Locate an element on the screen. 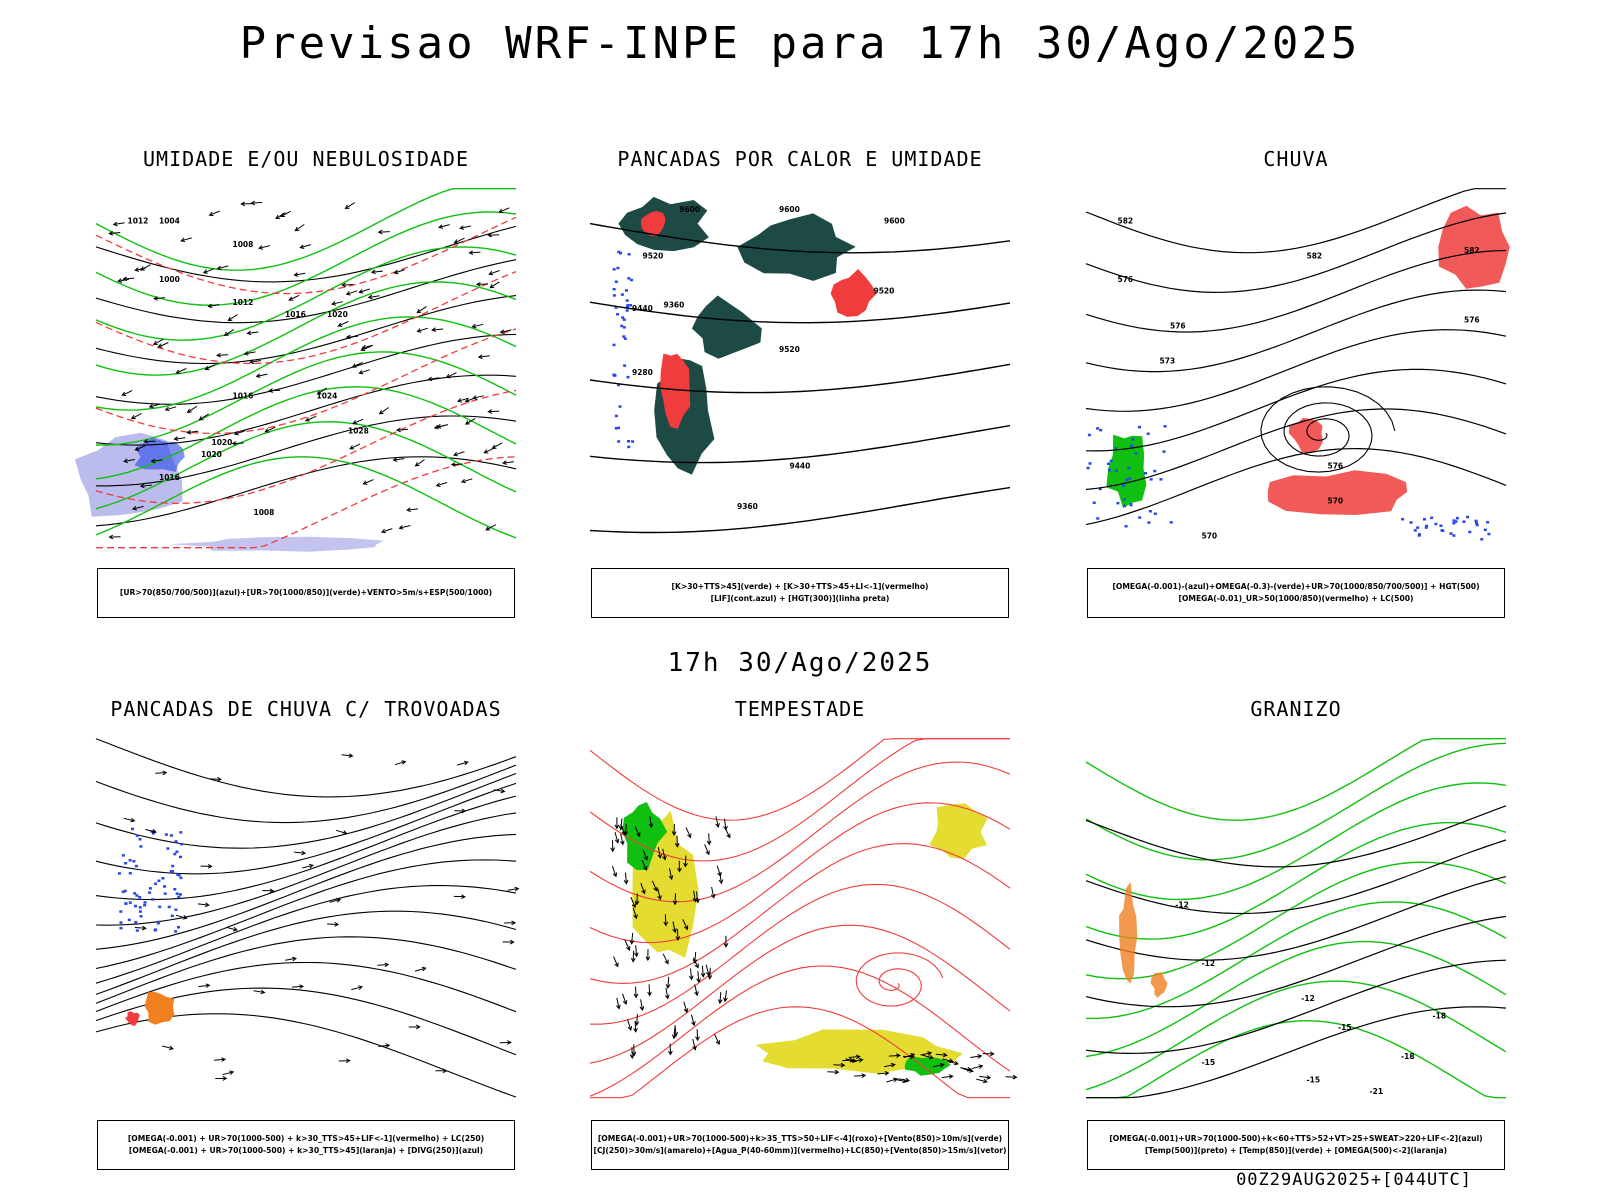 The width and height of the screenshot is (1600, 1200). lc250-streamline is located at coordinates (306, 914).